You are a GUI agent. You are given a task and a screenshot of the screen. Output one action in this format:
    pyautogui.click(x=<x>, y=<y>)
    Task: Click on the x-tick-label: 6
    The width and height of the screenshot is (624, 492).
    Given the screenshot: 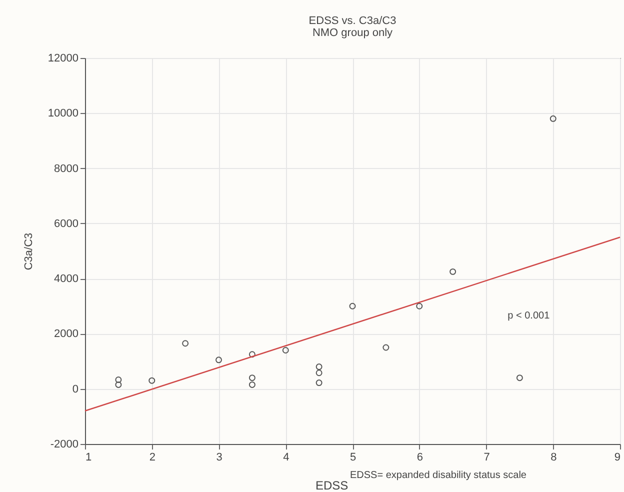 What is the action you would take?
    pyautogui.click(x=419, y=458)
    